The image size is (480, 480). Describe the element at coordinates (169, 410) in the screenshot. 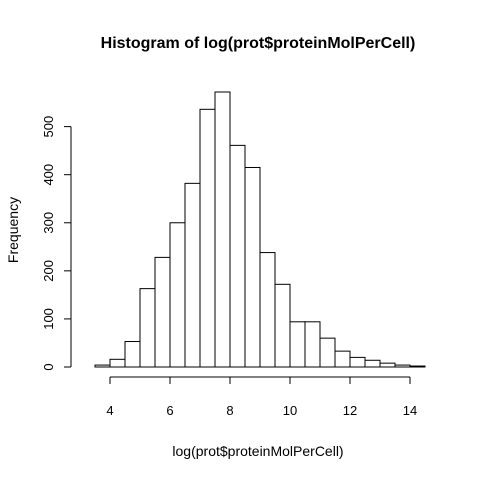

I see `x-tick-label: 6` at that location.